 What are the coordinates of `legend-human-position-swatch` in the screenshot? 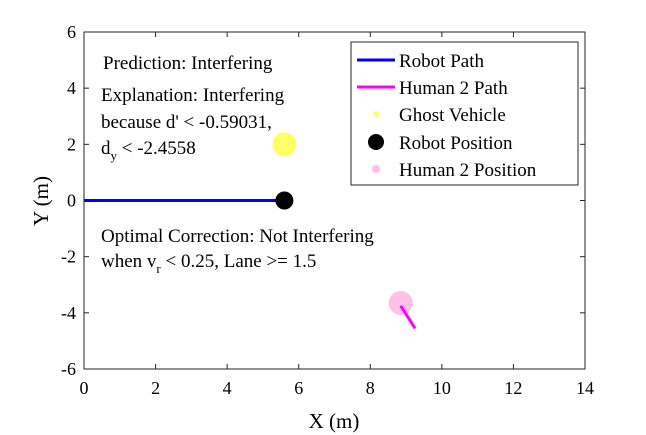 It's located at (376, 169).